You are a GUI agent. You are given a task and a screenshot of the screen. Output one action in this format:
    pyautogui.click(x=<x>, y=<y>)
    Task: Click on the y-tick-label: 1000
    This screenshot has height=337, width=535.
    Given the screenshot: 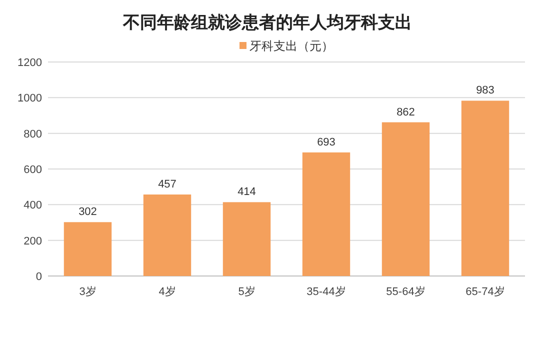 What is the action you would take?
    pyautogui.click(x=30, y=98)
    